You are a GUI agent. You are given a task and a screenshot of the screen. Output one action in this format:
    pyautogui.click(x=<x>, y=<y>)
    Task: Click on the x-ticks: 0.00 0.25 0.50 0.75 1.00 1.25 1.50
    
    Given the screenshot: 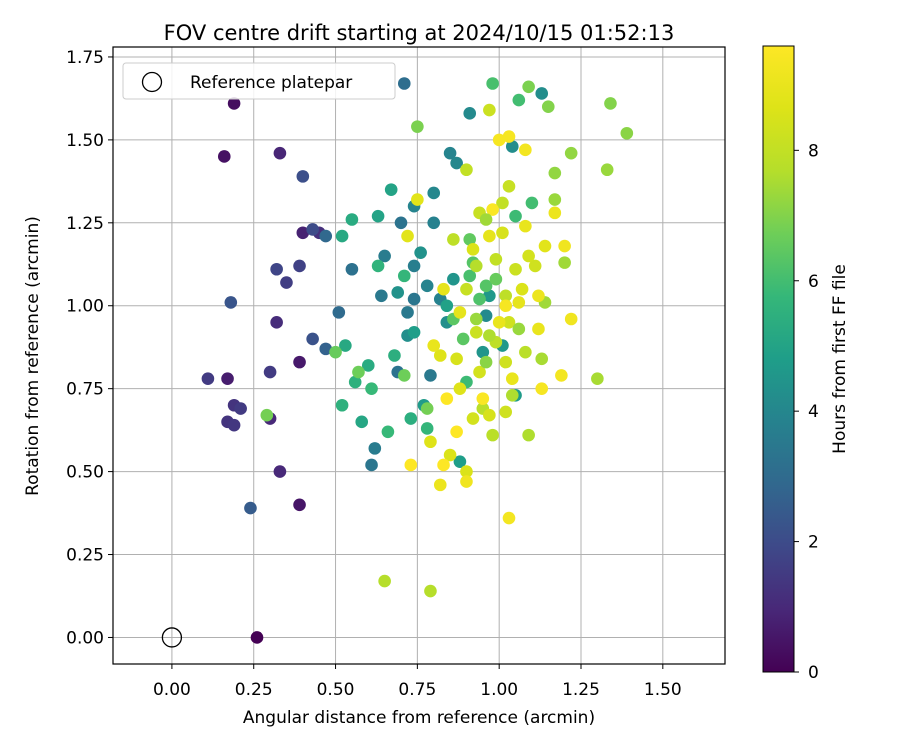 What is the action you would take?
    pyautogui.click(x=417, y=682)
    